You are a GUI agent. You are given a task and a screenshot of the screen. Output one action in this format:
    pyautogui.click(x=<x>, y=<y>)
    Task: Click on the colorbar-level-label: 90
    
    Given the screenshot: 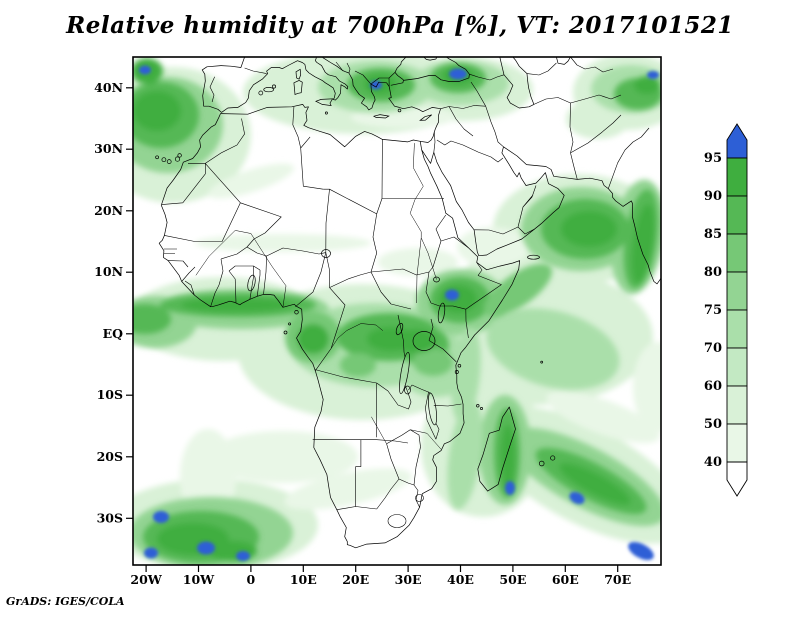 What is the action you would take?
    pyautogui.click(x=713, y=196)
    